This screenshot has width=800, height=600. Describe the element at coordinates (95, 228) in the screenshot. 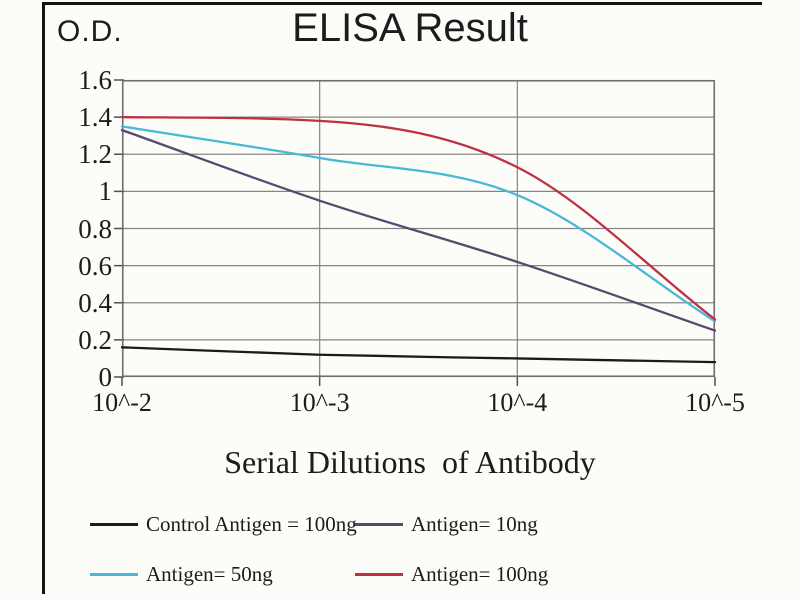

I see `y-tick-label: 0.8` at that location.